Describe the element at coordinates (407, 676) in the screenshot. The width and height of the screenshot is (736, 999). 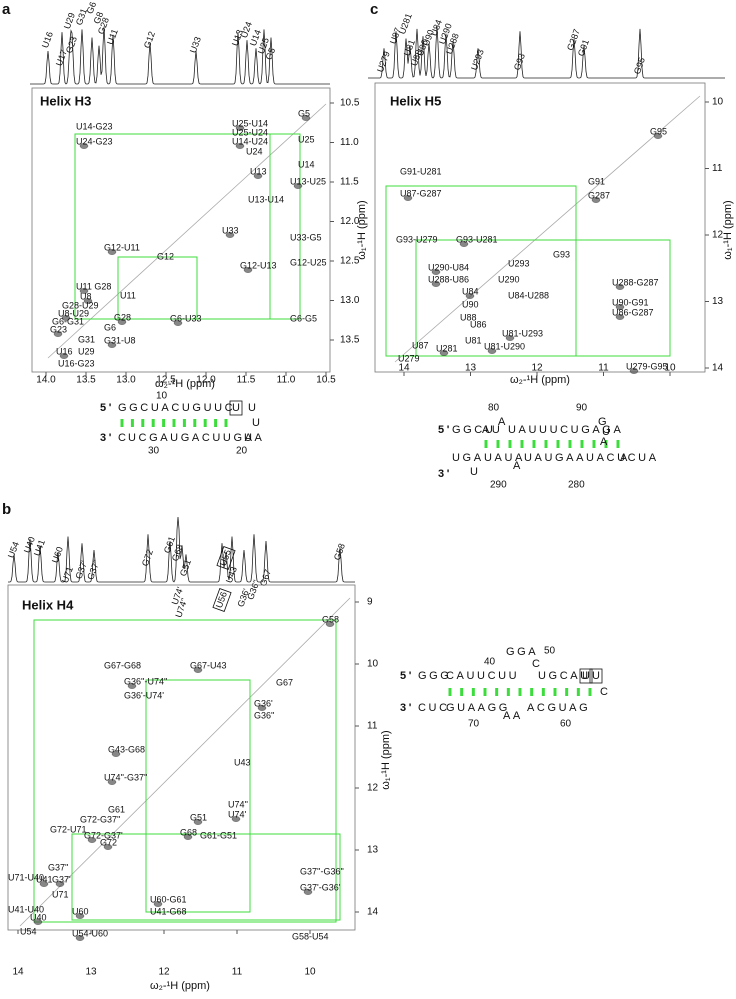
I see `sequence-text: 5'` at that location.